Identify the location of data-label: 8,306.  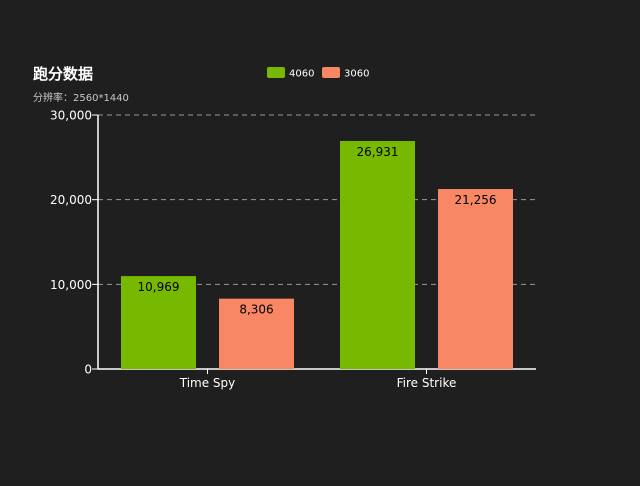
(256, 310).